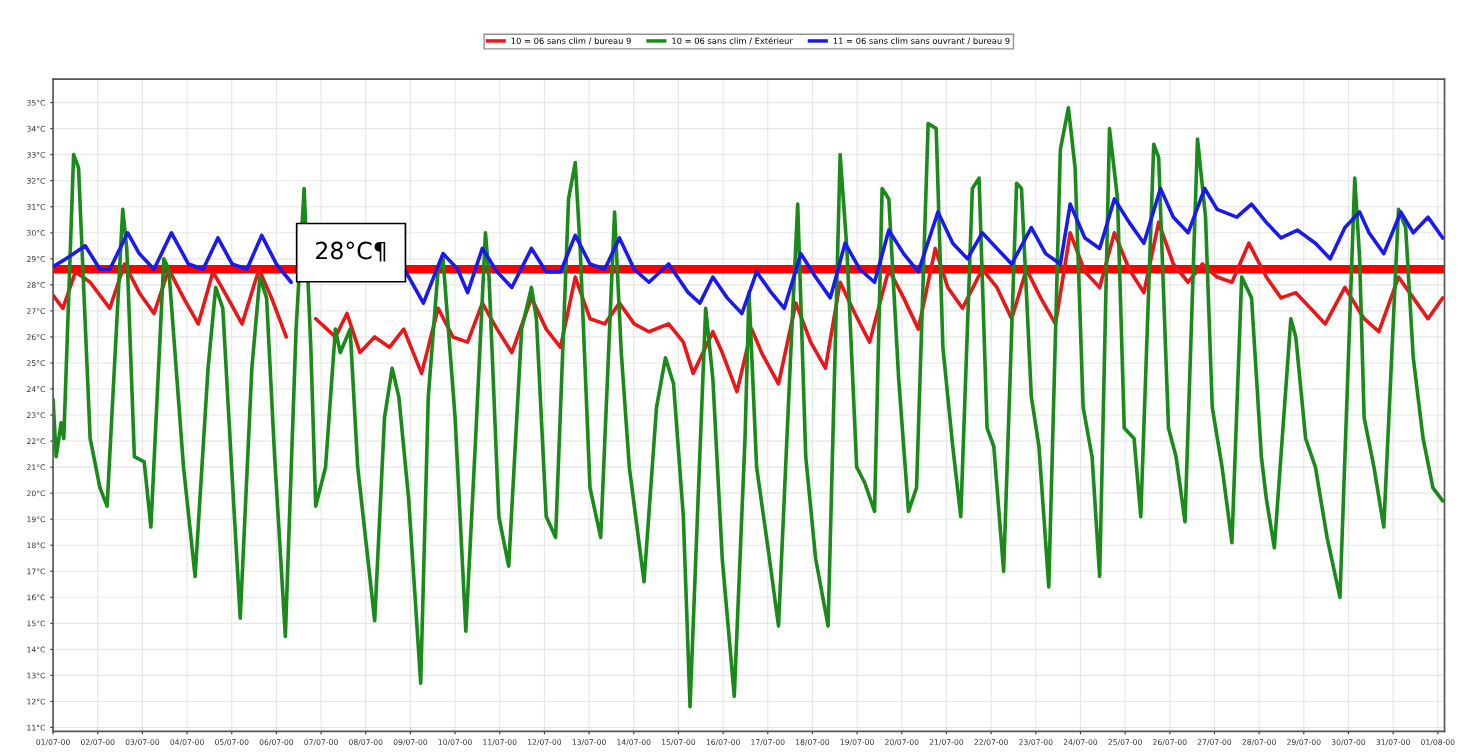  What do you see at coordinates (351, 251) in the screenshot?
I see `ref-line-label: 28°C¶` at bounding box center [351, 251].